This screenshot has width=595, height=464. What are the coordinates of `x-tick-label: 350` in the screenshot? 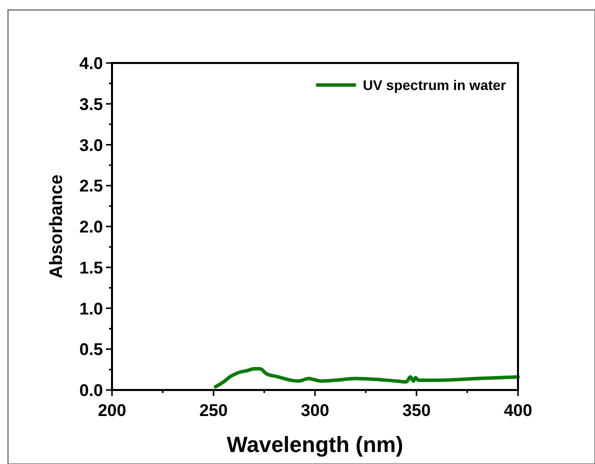 It's located at (416, 410).